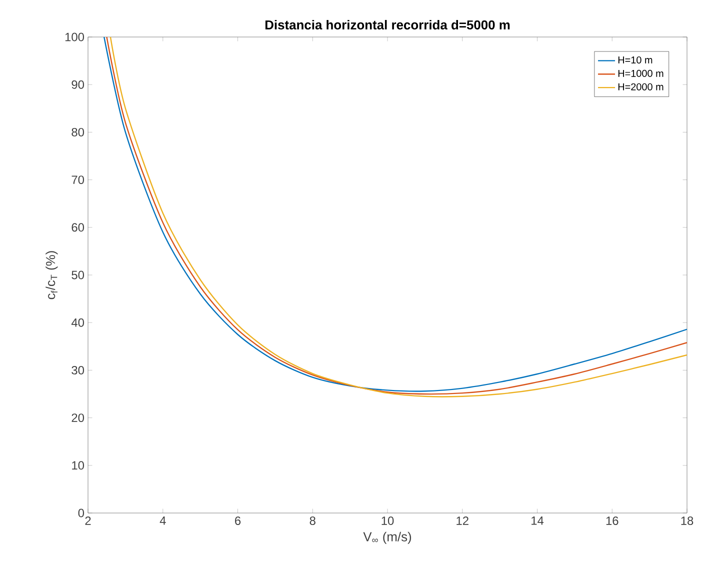 The width and height of the screenshot is (702, 579). Describe the element at coordinates (462, 520) in the screenshot. I see `x-tick-label: 12` at that location.